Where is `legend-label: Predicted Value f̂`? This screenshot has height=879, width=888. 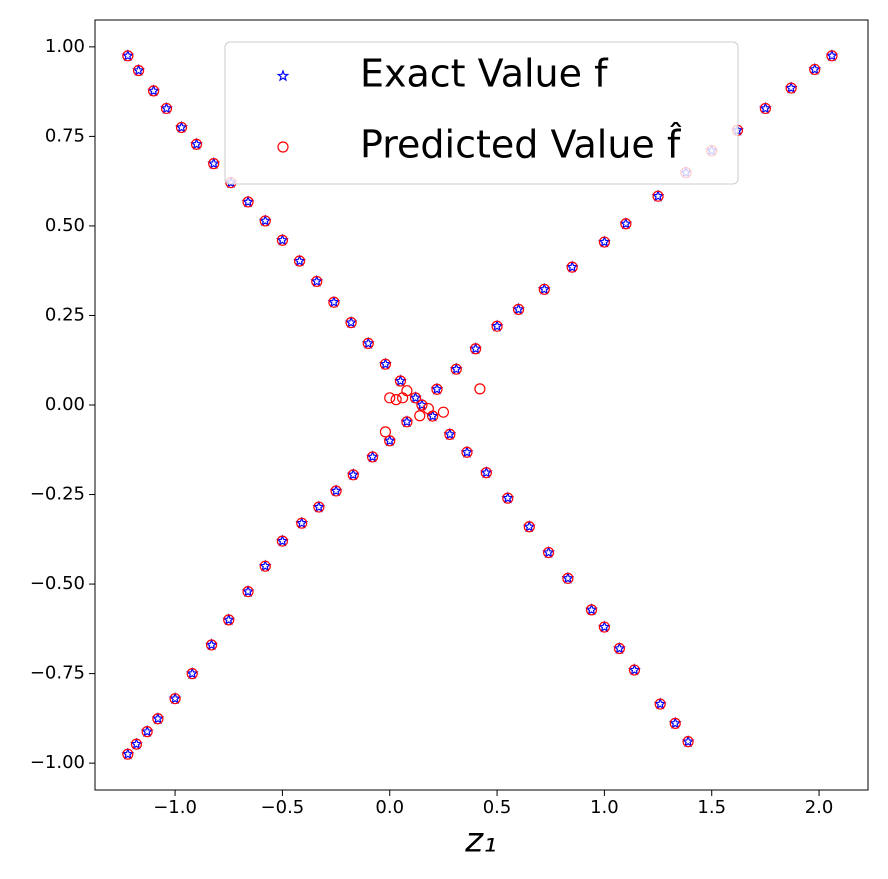
legend-label: Predicted Value f̂ is located at coordinates (521, 145).